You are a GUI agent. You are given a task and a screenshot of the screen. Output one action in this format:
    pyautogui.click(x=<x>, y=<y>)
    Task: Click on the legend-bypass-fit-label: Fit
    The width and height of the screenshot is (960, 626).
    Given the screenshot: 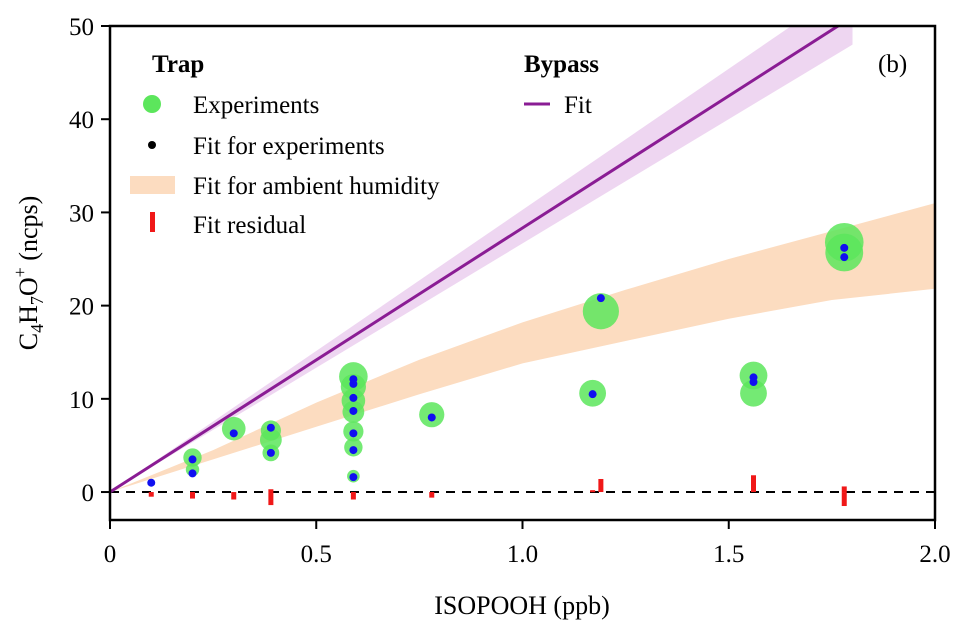 What is the action you would take?
    pyautogui.click(x=578, y=105)
    